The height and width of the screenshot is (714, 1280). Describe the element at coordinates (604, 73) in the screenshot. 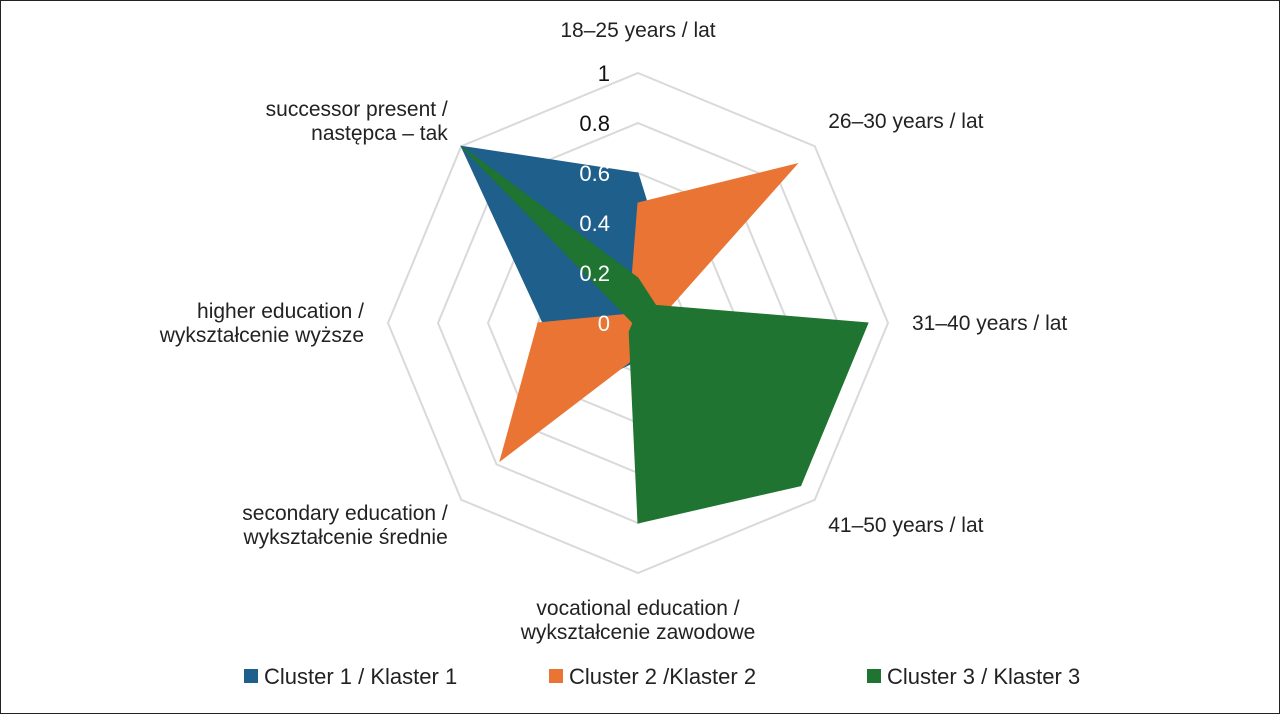

I see `tick-label: 1` at that location.